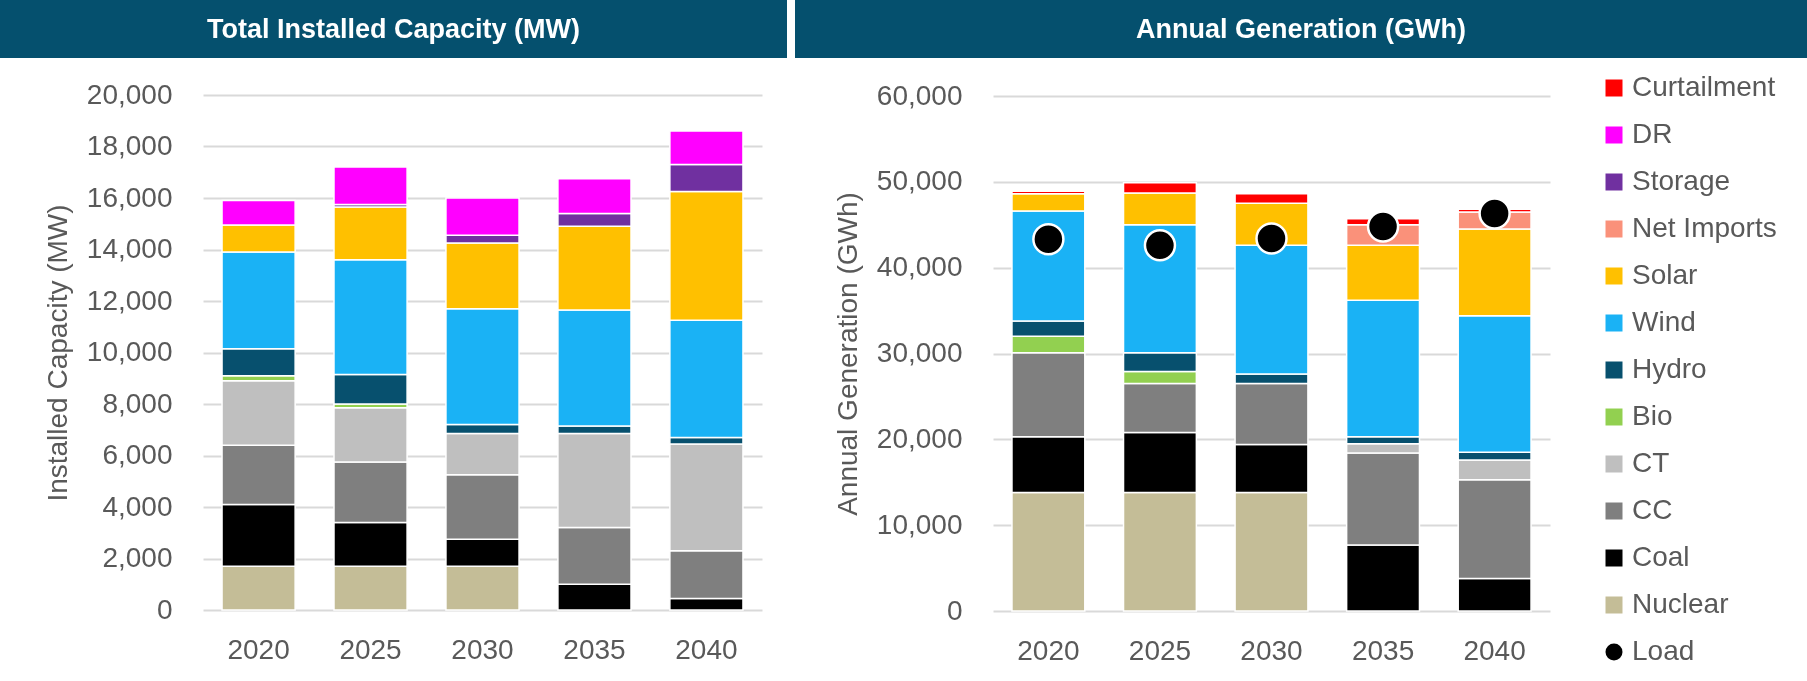 The height and width of the screenshot is (681, 1807). What do you see at coordinates (919, 267) in the screenshot?
I see `y-tick-label: 40,000` at bounding box center [919, 267].